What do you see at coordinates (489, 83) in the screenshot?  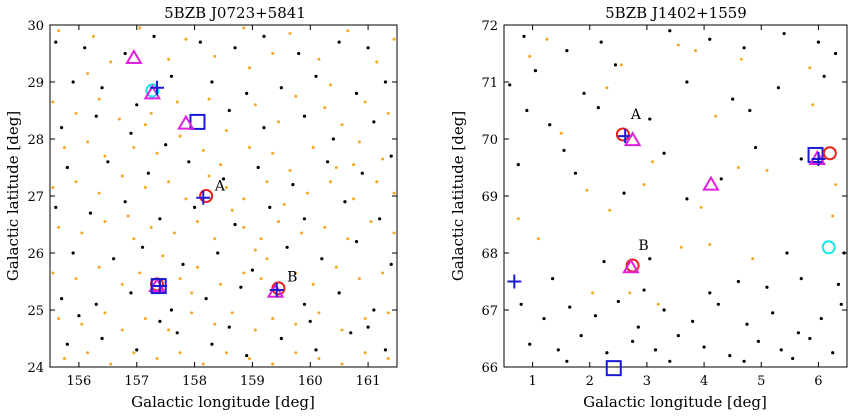 I see `right-y-tick-label: 71` at bounding box center [489, 83].